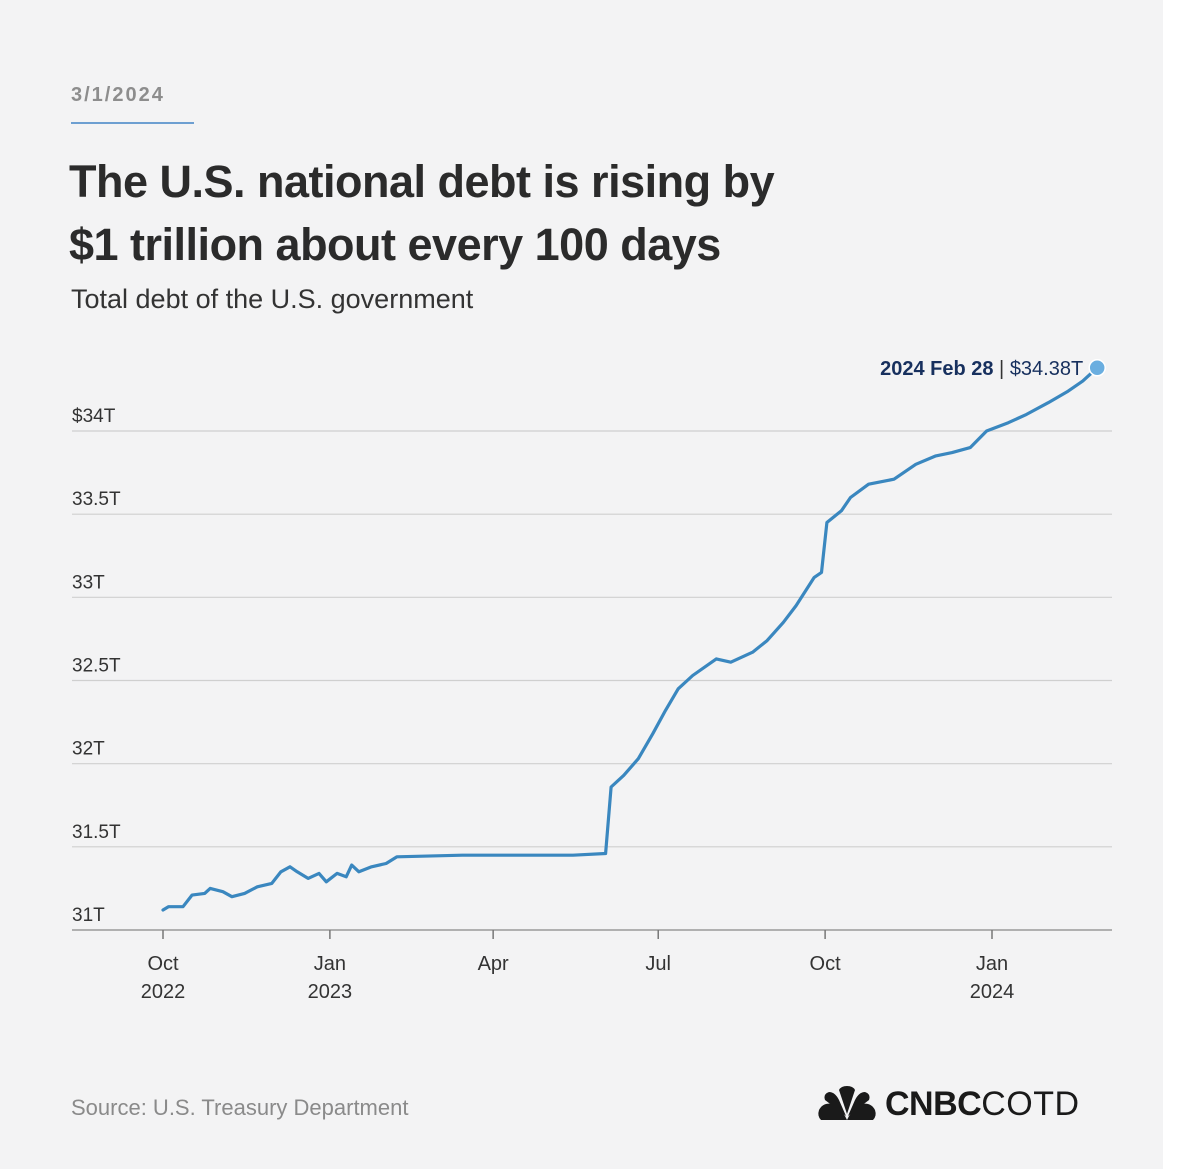 Image resolution: width=1179 pixels, height=1169 pixels. I want to click on y-tick-label: 32T, so click(88, 749).